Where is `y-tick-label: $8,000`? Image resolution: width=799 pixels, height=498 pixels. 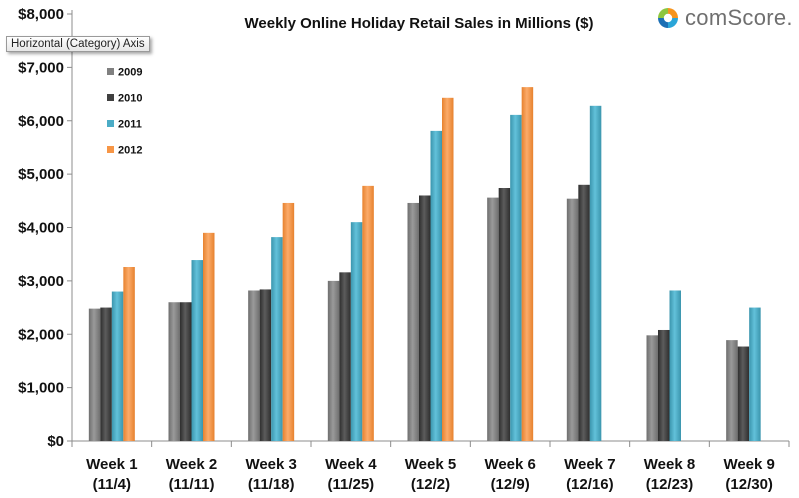 y-tick-label: $8,000 is located at coordinates (41, 14).